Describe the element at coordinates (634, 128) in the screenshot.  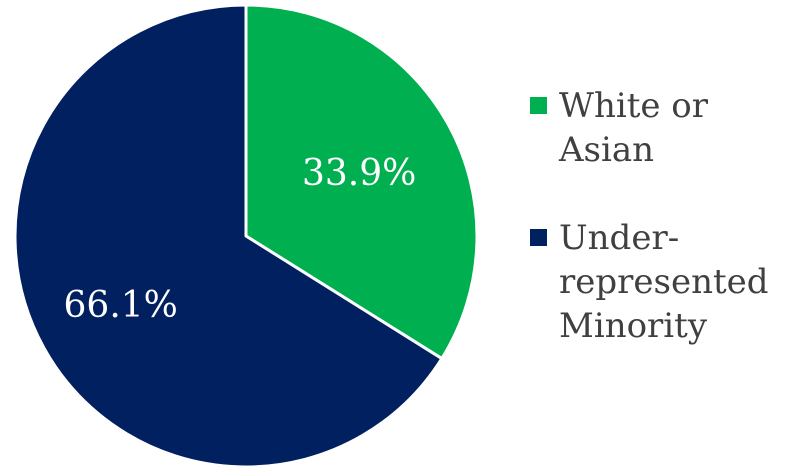
I see `legend-label-white-or-asian: White or Asian` at that location.